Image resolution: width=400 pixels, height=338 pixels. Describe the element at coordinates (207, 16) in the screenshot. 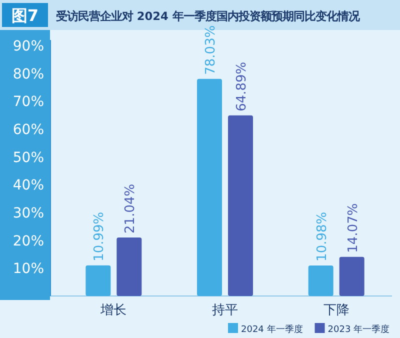

I see `chart-title: 受访民营企业对 2024 年一季度国内投资额预期同比变化情况` at that location.